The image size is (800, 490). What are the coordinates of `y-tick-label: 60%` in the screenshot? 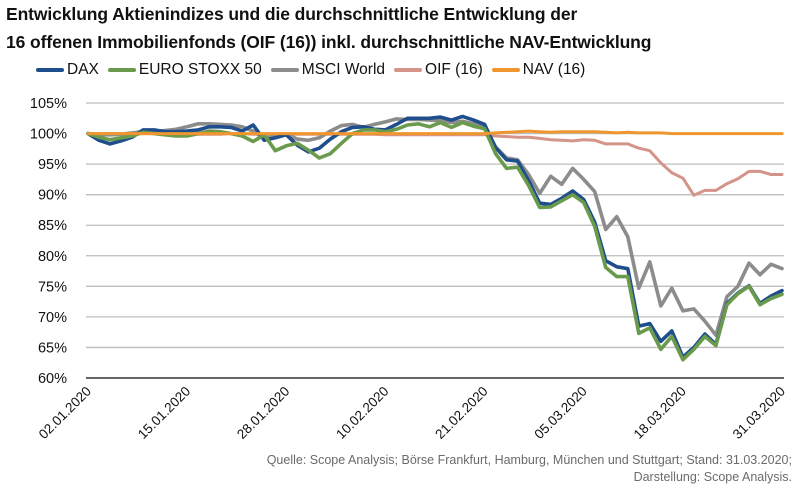 It's located at (52, 379).